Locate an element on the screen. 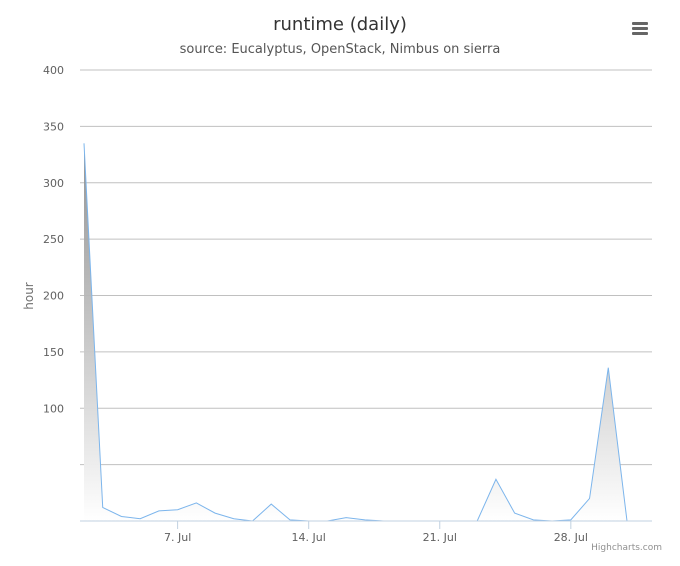  y-axis: 100 150 200 250 300 350 400 is located at coordinates (53, 239).